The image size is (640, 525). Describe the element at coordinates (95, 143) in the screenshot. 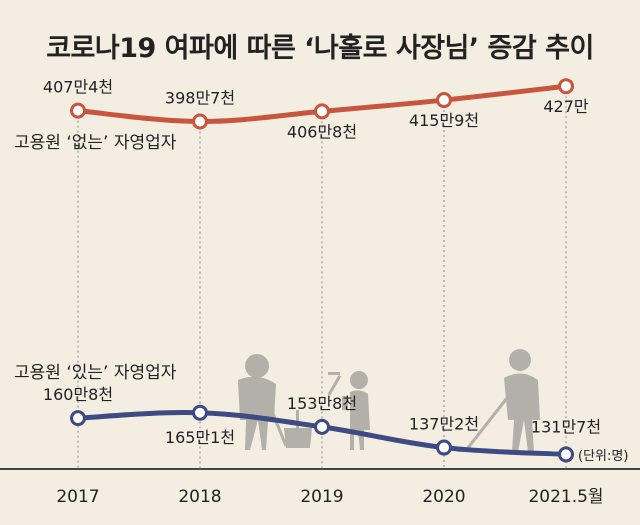

I see `series-label-without-employees: 고용원 ‘없는’ 자영업자` at that location.